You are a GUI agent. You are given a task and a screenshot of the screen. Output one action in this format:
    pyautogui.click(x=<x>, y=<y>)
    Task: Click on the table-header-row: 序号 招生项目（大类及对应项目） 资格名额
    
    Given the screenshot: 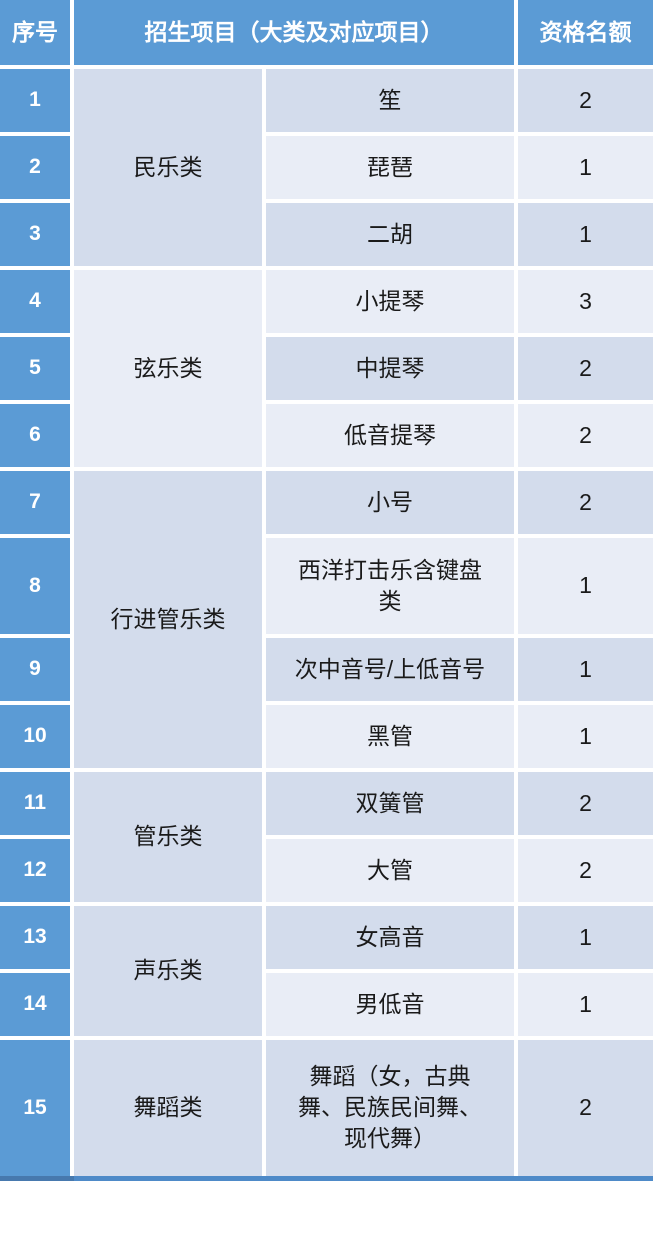 What is the action you would take?
    pyautogui.click(x=326, y=34)
    